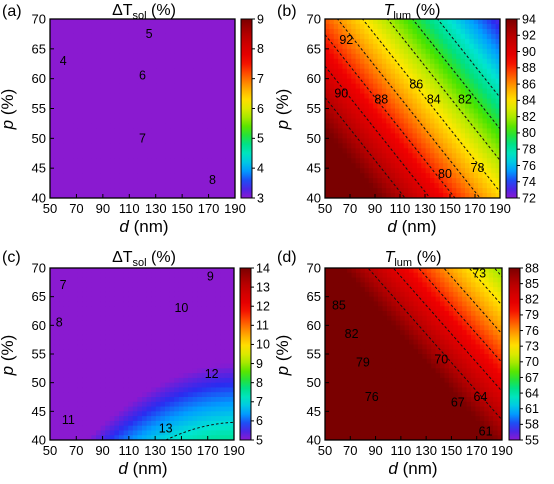 The height and width of the screenshot is (484, 554). What do you see at coordinates (259, 402) in the screenshot?
I see `colorbar-tick-label: 7` at bounding box center [259, 402].